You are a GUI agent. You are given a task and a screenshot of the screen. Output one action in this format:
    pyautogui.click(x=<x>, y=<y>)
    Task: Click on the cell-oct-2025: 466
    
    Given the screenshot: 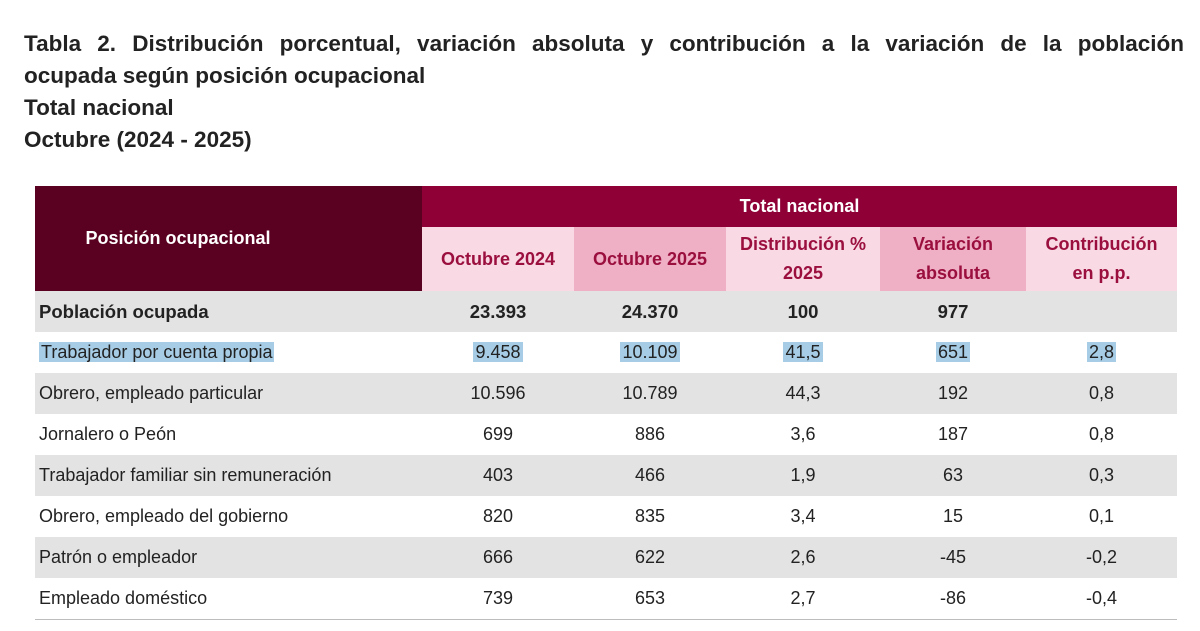 What is the action you would take?
    pyautogui.click(x=650, y=475)
    